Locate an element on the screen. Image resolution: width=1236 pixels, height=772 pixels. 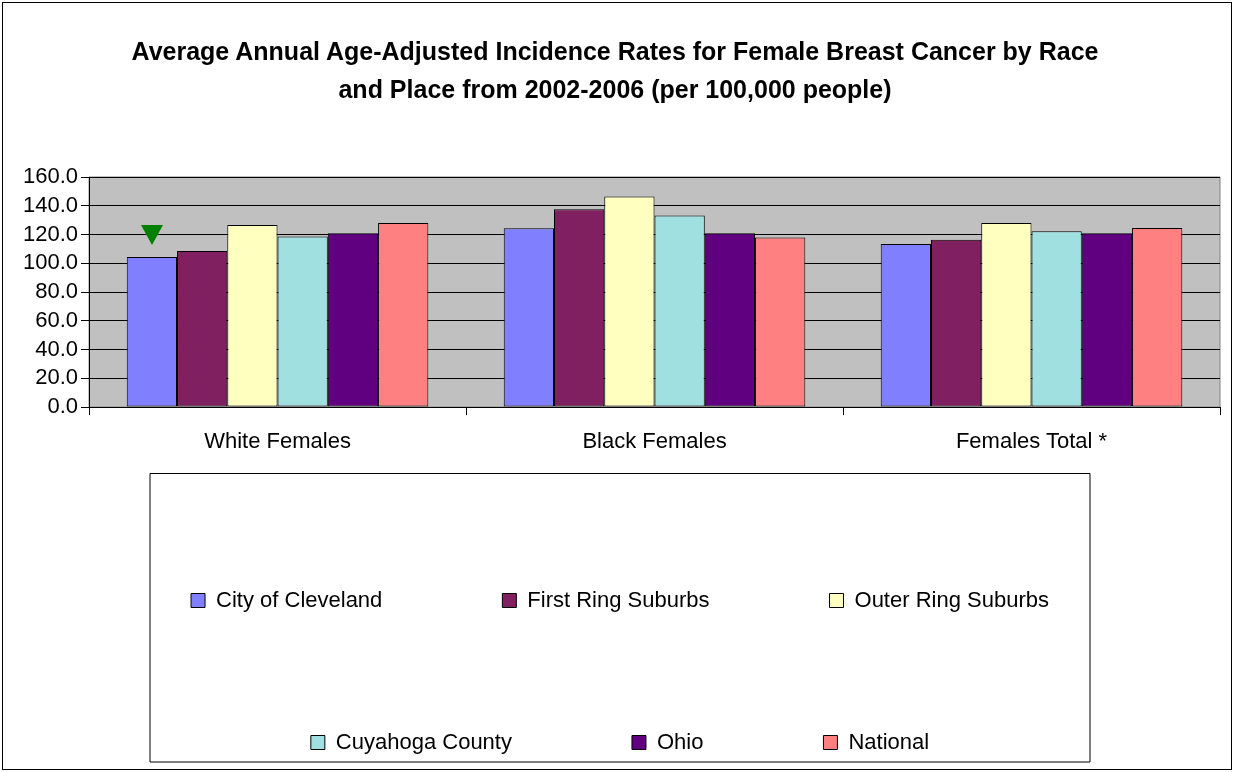
y-tick-label: 80.0 is located at coordinates (57, 291).